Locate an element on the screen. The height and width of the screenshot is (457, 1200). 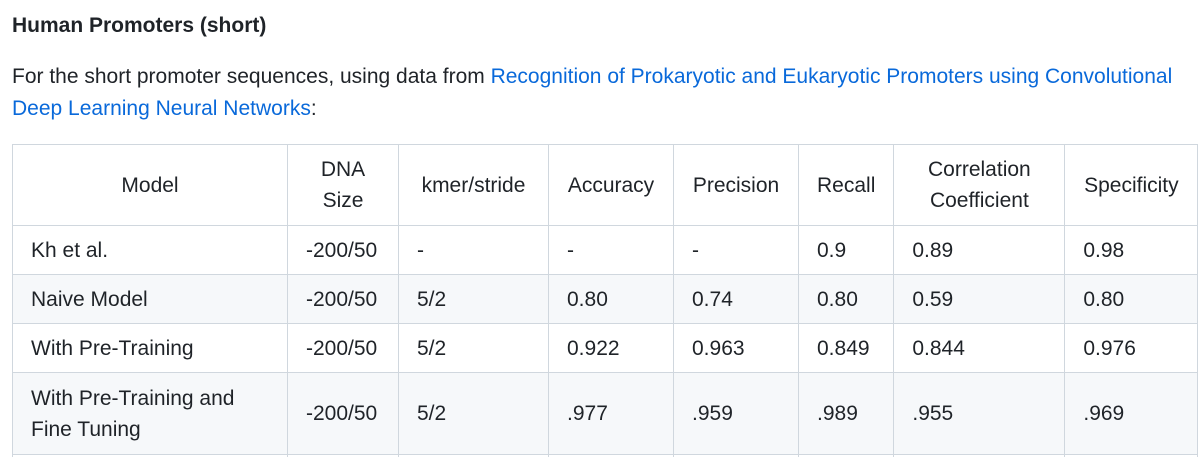
cell-recall: 0.849 is located at coordinates (846, 348).